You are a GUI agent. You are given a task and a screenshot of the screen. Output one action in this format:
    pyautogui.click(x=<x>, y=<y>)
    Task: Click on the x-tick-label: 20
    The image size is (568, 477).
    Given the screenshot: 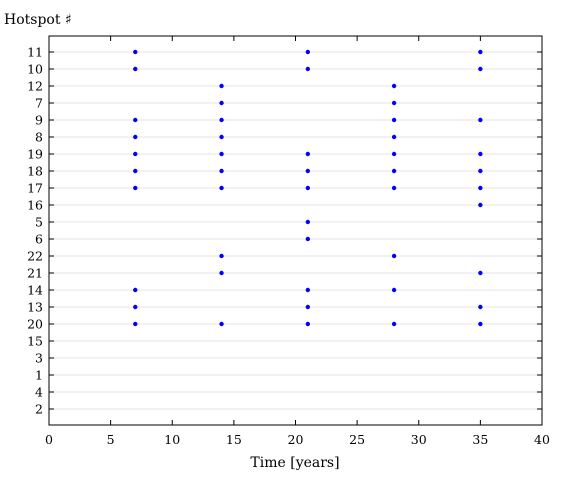 What is the action you would take?
    pyautogui.click(x=296, y=439)
    